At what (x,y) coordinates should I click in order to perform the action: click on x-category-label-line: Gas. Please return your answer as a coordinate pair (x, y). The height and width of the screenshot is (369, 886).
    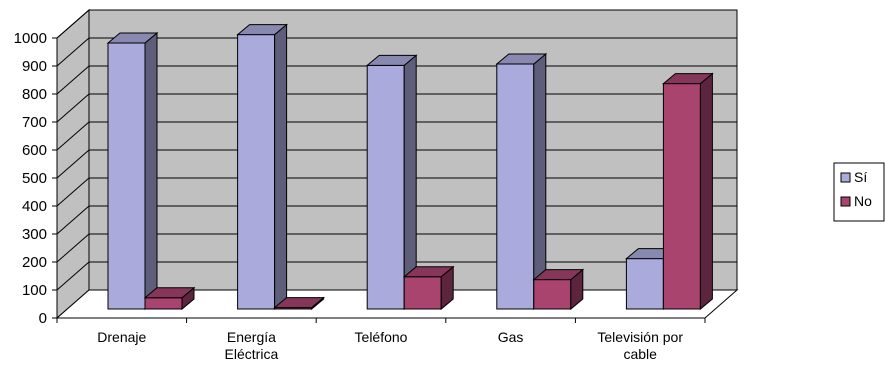
    Looking at the image, I should click on (511, 337).